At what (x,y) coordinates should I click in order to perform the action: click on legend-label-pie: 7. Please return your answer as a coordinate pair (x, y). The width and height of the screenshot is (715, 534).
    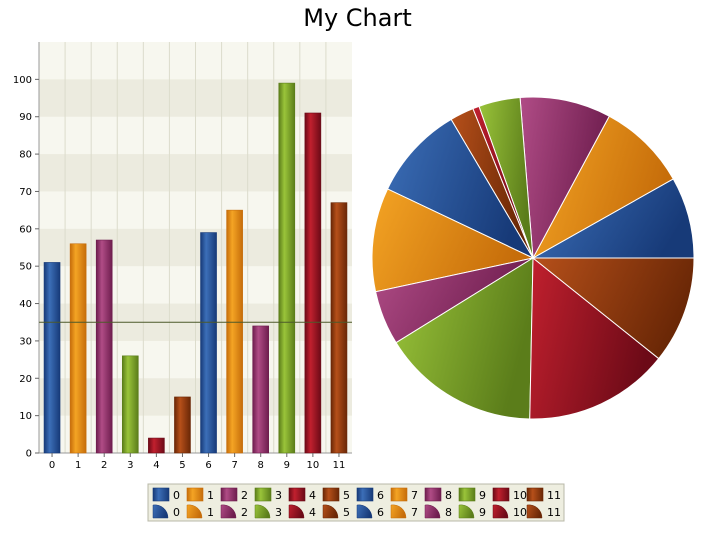
    Looking at the image, I should click on (414, 512).